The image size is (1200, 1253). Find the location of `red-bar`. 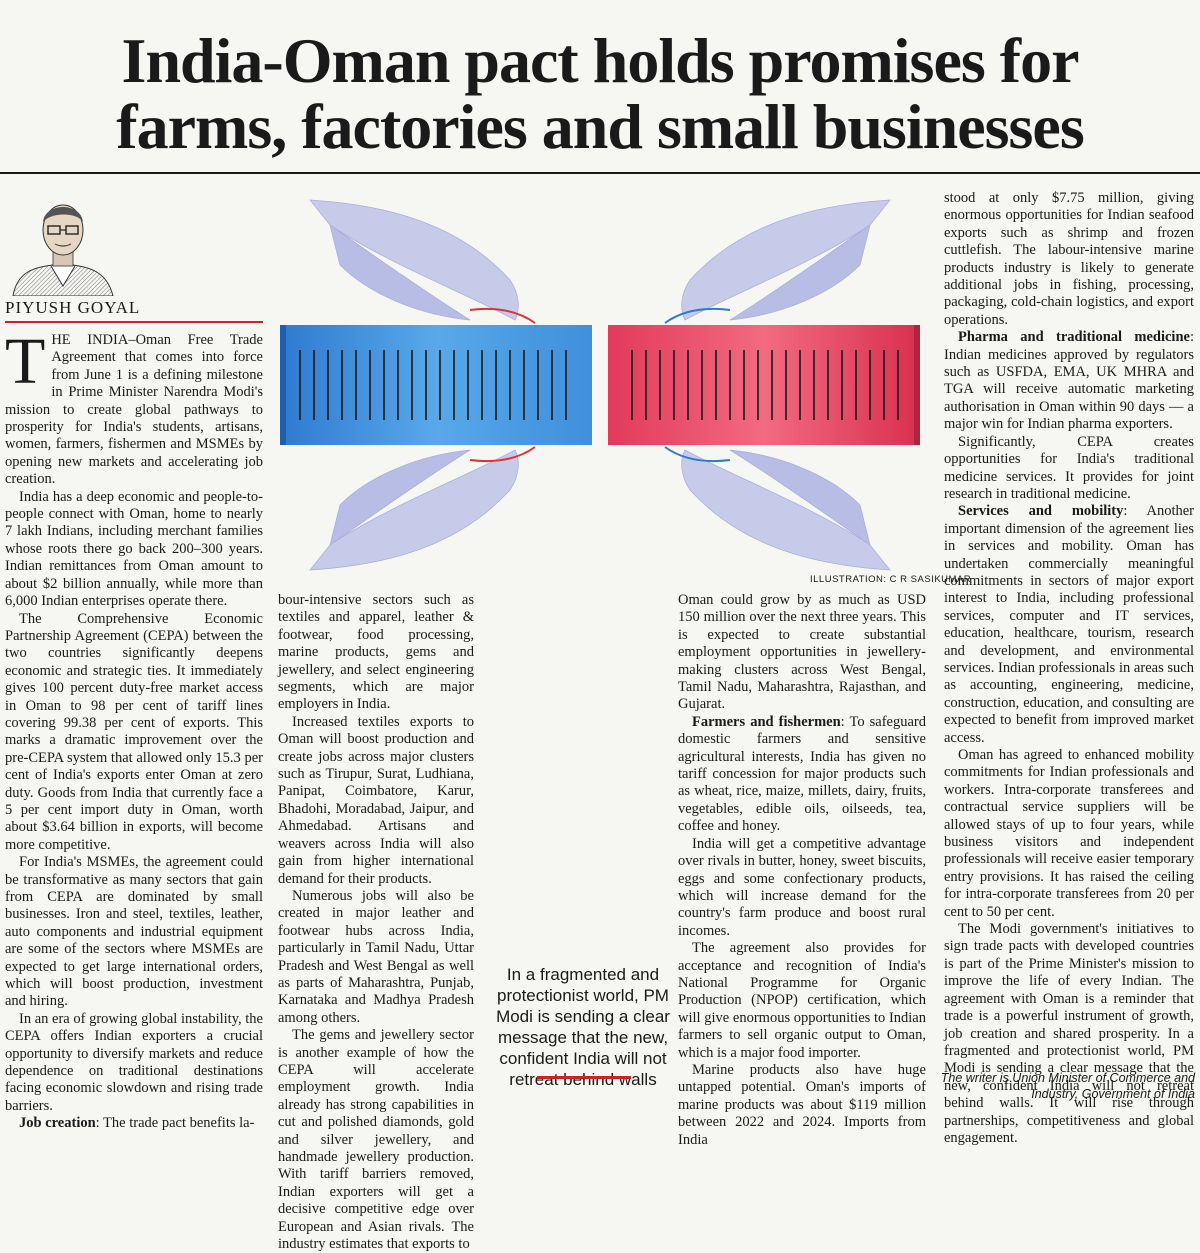

red-bar is located at coordinates (764, 385).